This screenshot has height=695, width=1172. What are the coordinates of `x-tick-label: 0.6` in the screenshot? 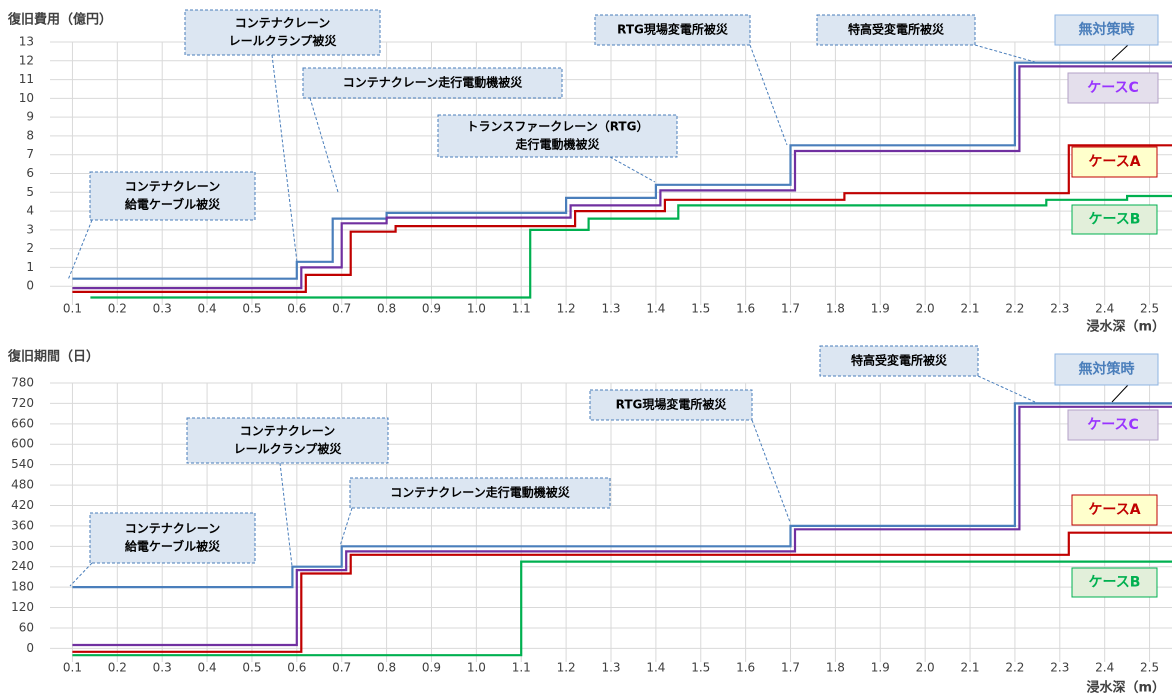 It's located at (296, 309).